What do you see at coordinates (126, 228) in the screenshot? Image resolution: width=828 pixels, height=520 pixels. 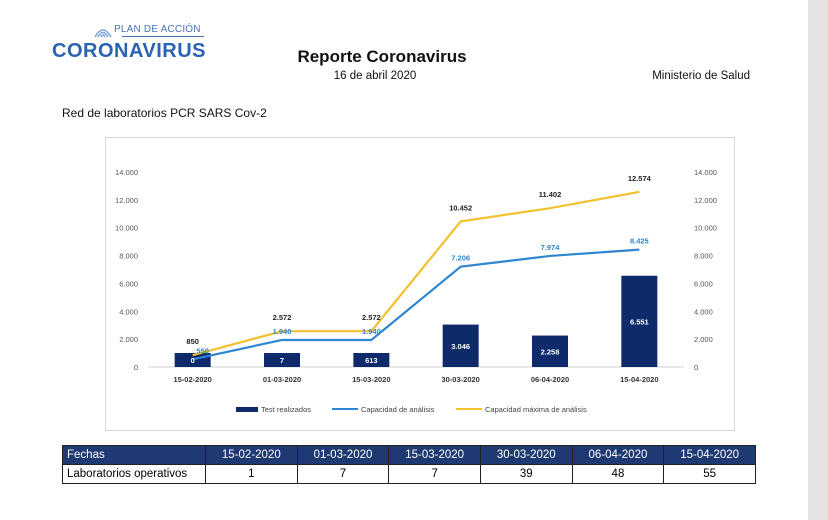 I see `y-tick-label-left: 10.000` at bounding box center [126, 228].